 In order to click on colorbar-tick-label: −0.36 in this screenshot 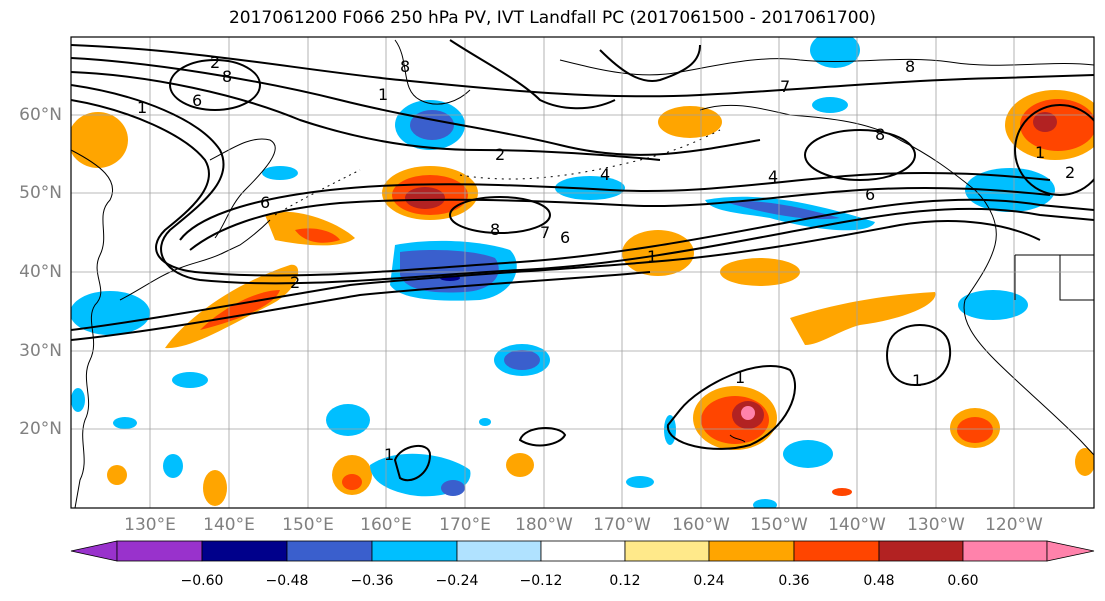, I will do `click(372, 581)`.